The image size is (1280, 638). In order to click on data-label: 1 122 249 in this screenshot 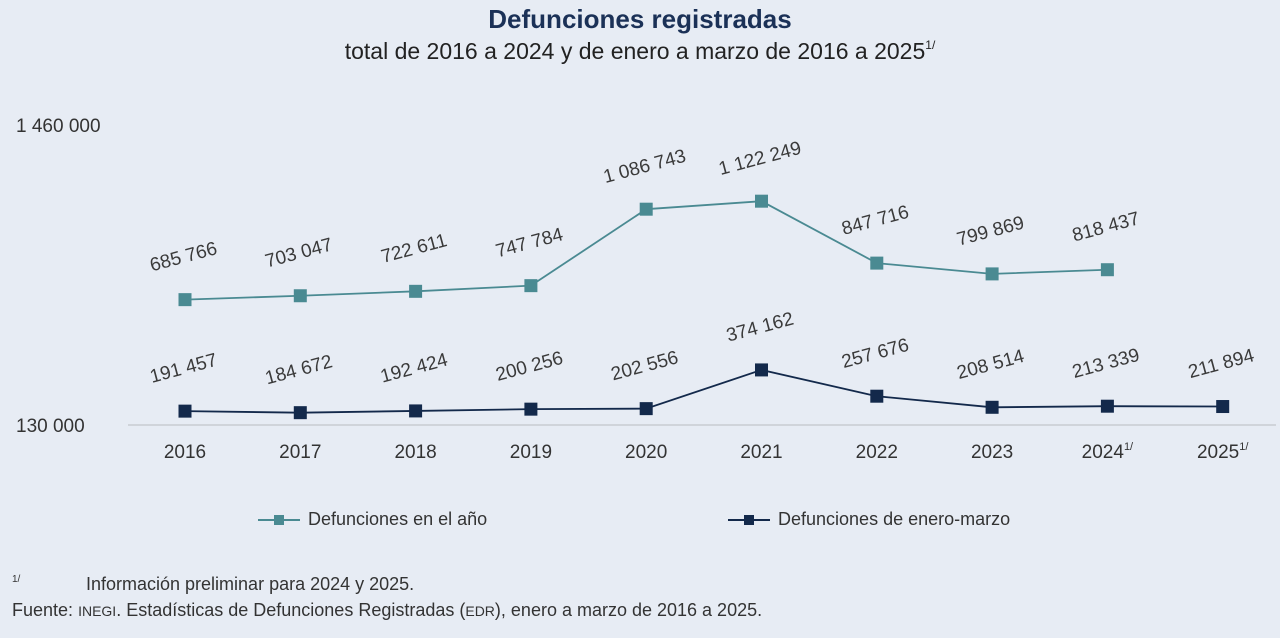, I will do `click(760, 159)`.